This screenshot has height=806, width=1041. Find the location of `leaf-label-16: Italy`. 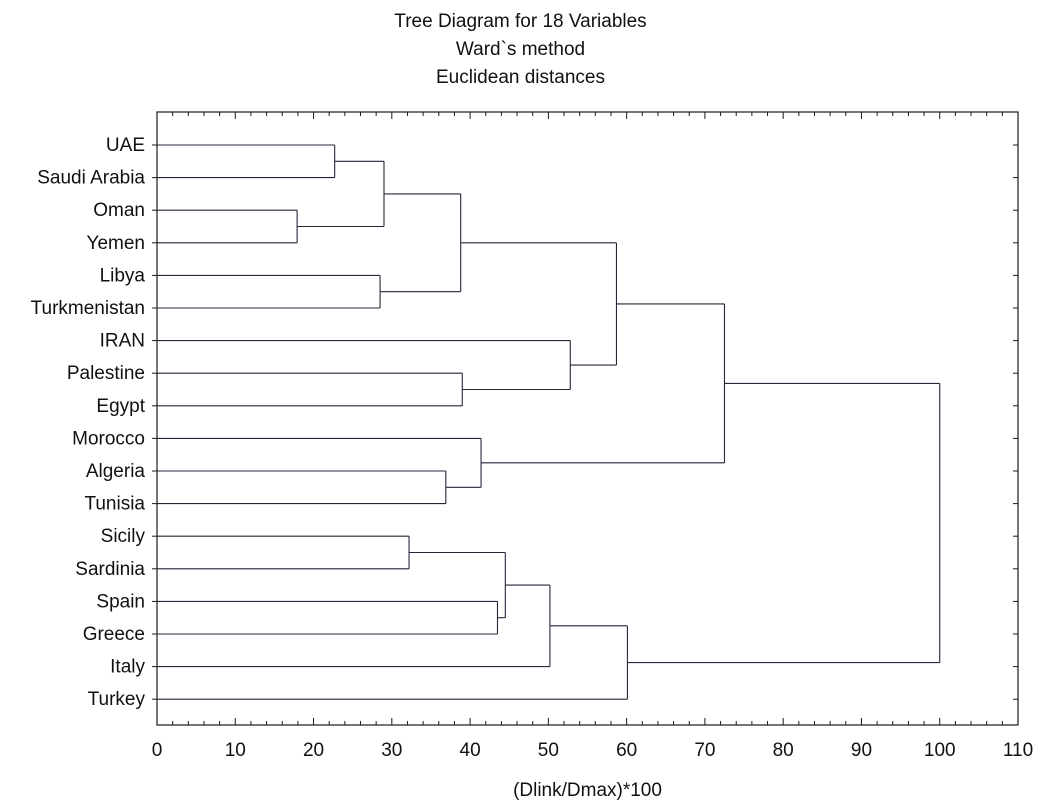

leaf-label-16: Italy is located at coordinates (127, 667).